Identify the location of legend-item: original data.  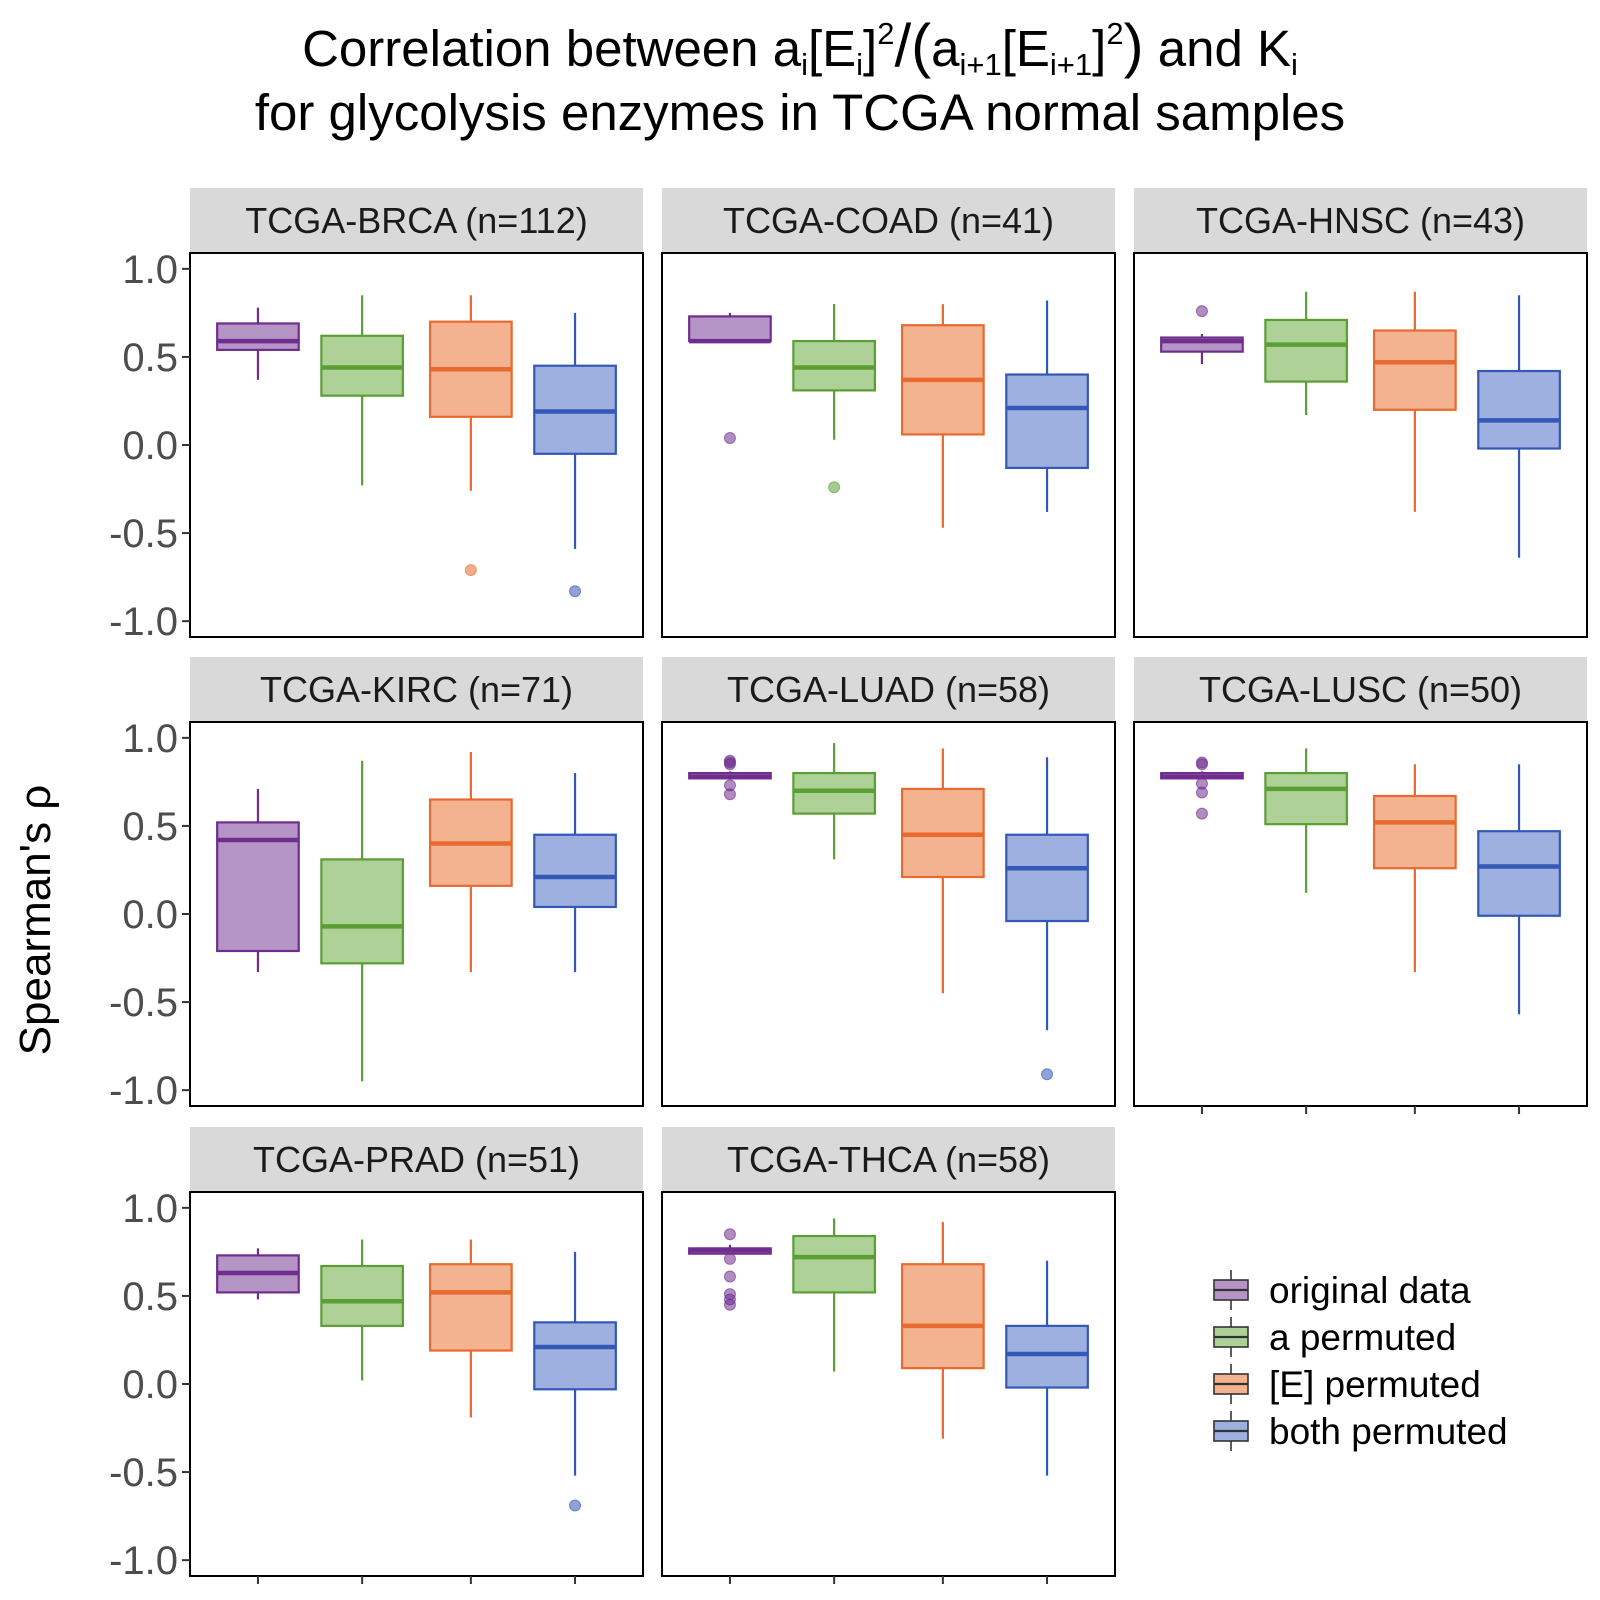
(1342, 1290).